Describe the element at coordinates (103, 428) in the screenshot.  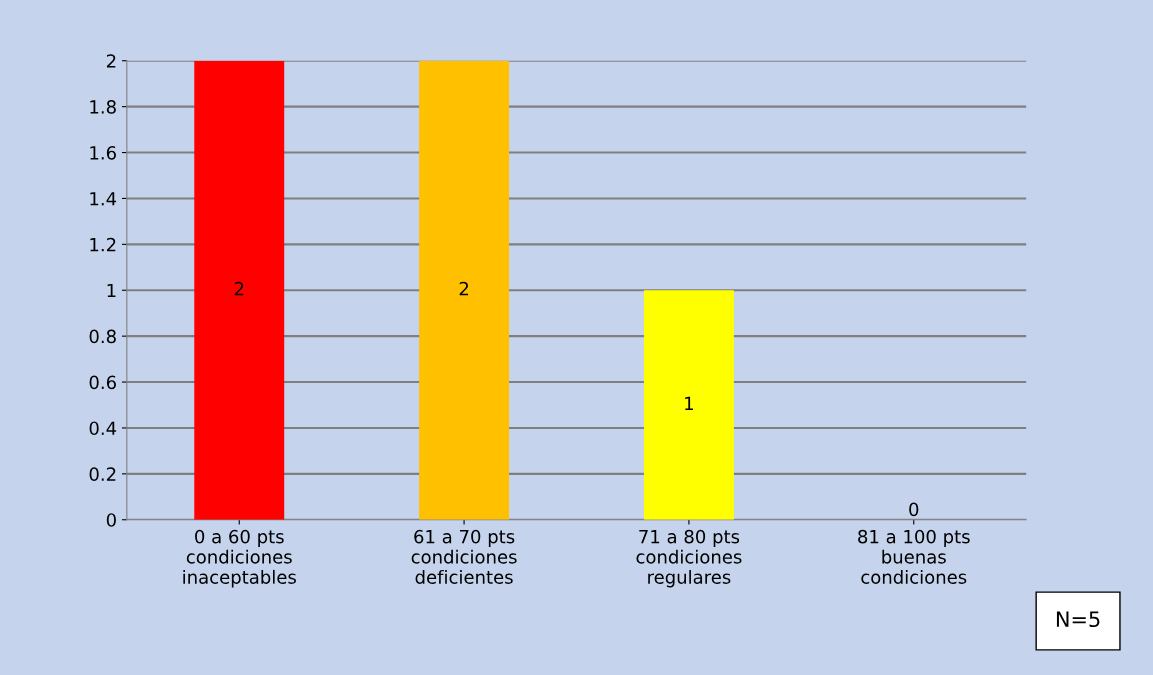
I see `y-tick-label: 0.4` at that location.